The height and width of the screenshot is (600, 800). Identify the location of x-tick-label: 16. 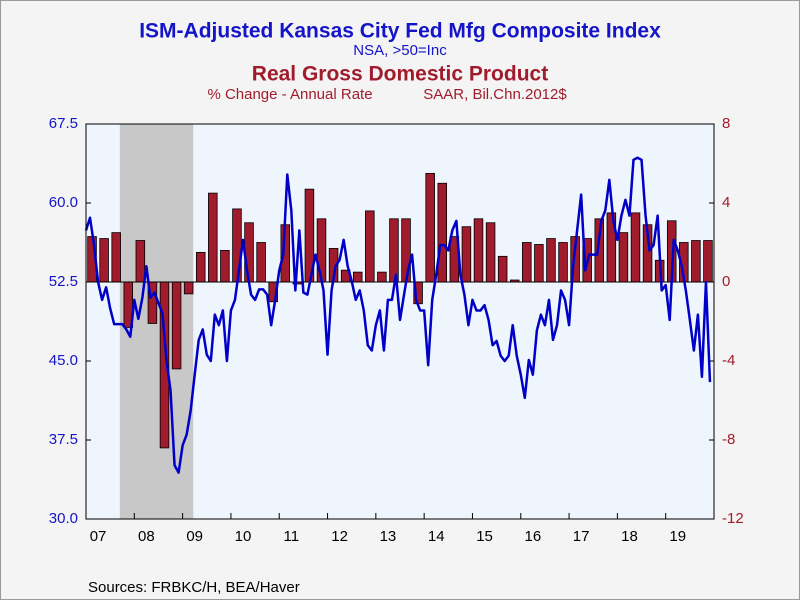
(533, 536).